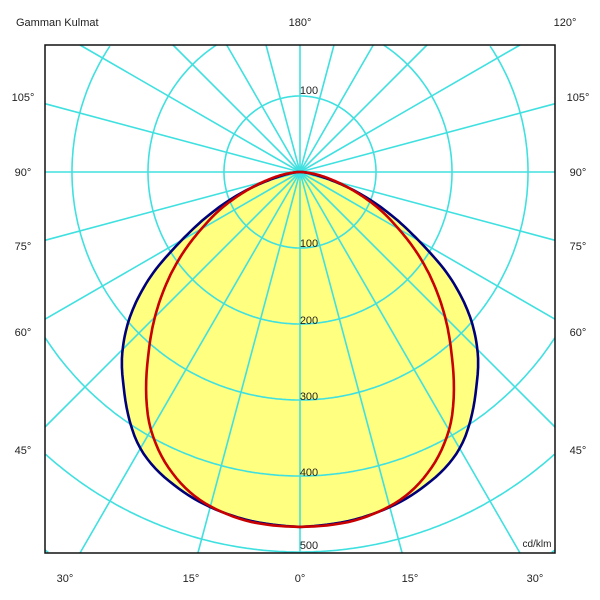 This screenshot has height=600, width=600. Describe the element at coordinates (309, 546) in the screenshot. I see `radial-tick-label: 500` at that location.